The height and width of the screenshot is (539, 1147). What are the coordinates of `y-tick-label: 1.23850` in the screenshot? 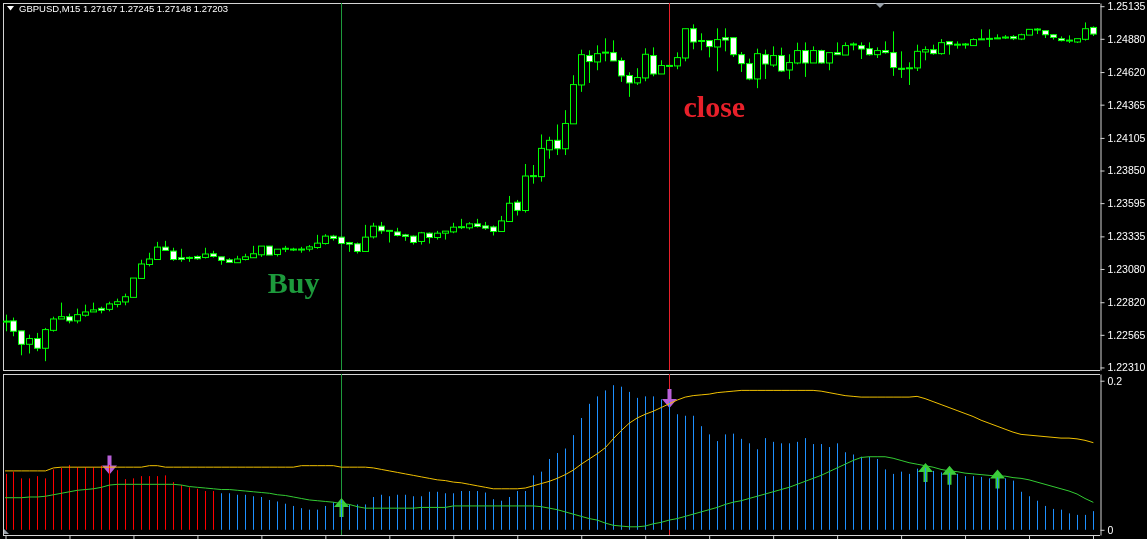 It's located at (1126, 170).